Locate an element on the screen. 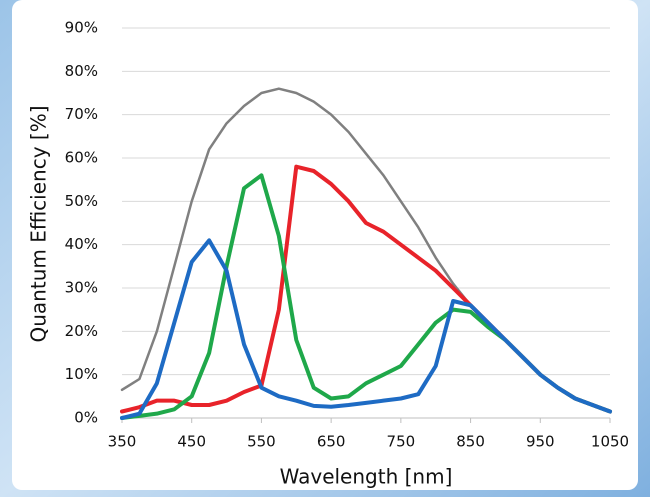  y-tick-label: 40% is located at coordinates (81, 244).